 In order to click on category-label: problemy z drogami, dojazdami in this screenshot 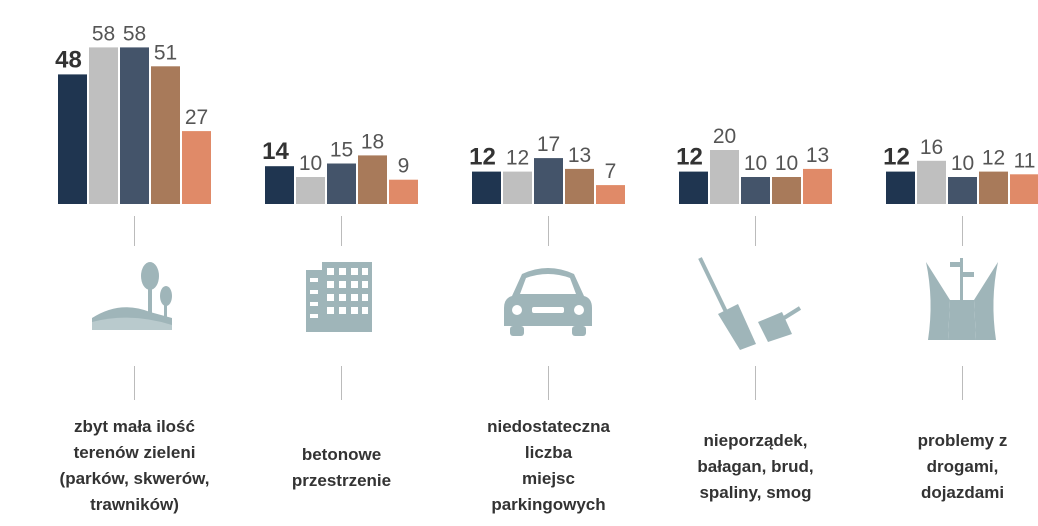, I will do `click(962, 466)`.